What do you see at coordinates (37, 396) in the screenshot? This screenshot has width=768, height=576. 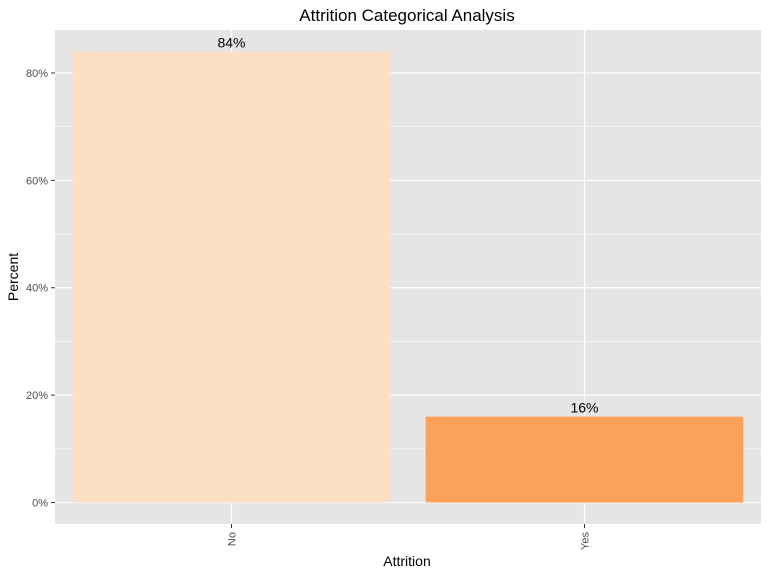 I see `y-tick-label: 20%` at bounding box center [37, 396].